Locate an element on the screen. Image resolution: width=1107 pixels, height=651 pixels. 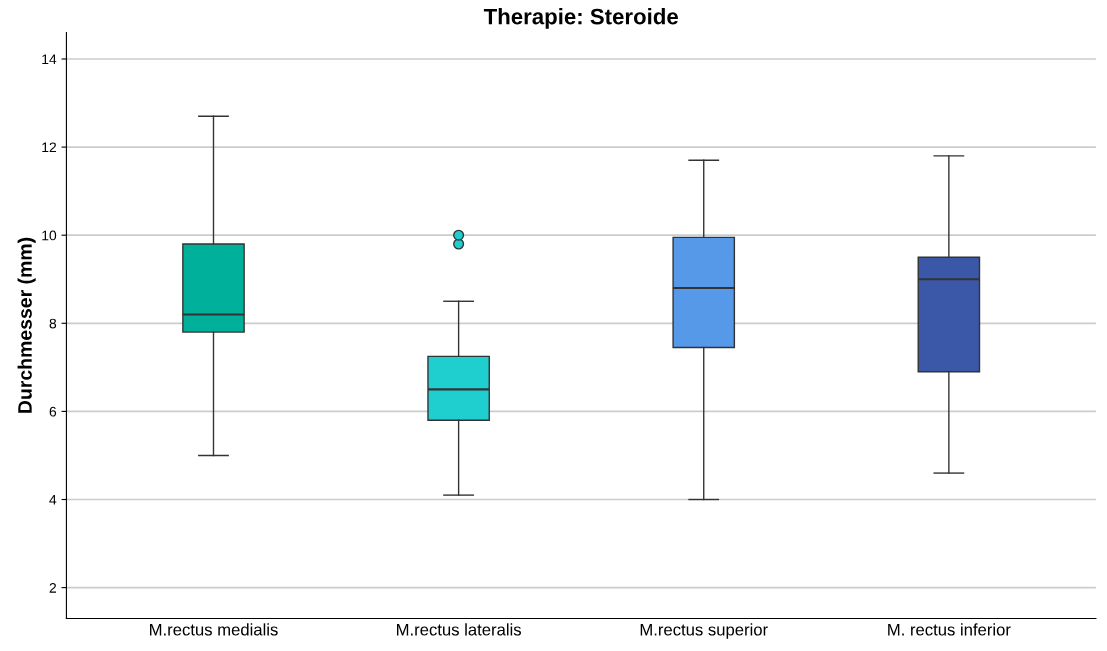
y-tick-label: 10 is located at coordinates (49, 235).